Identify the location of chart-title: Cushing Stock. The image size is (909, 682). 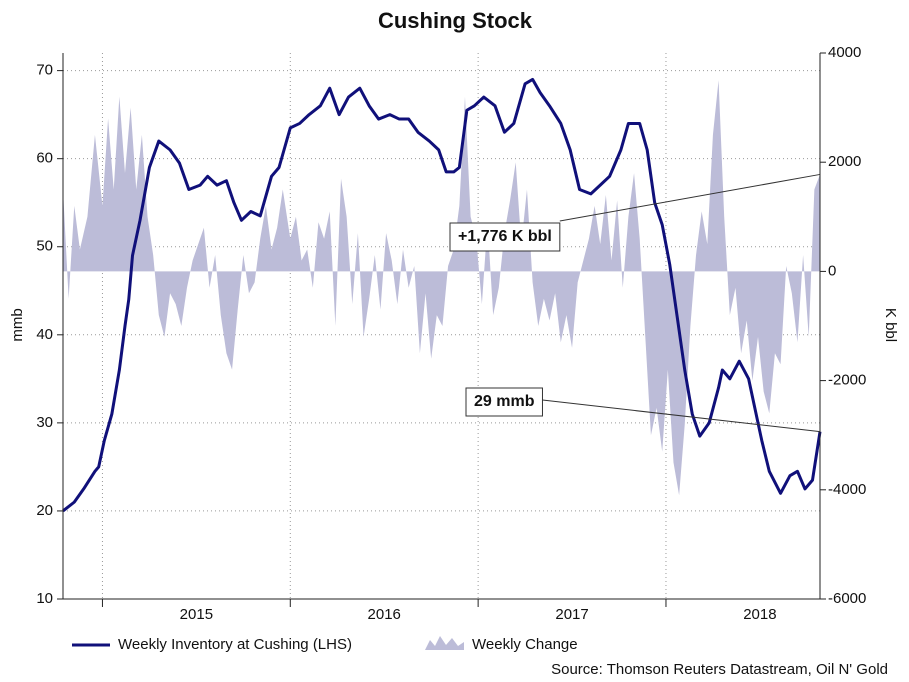
(455, 20).